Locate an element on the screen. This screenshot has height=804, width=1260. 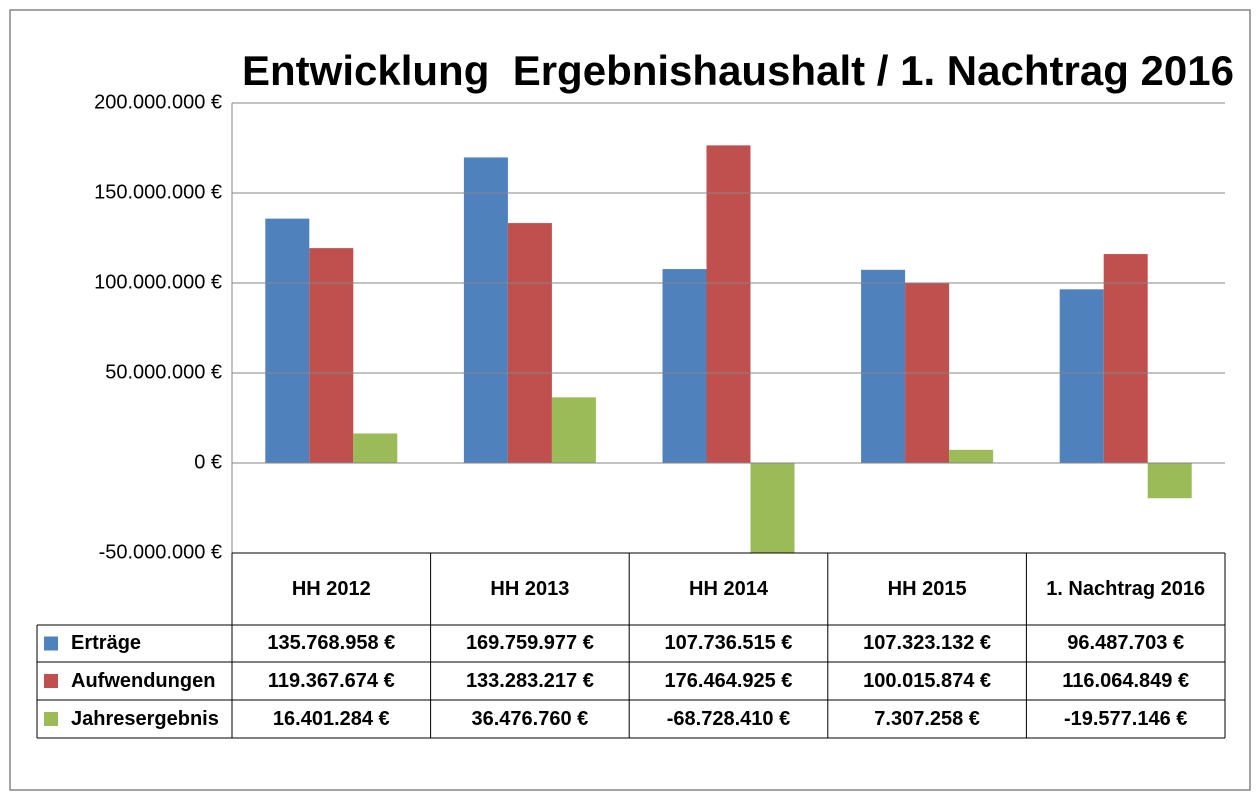
data-label-box: 176.464.925 € is located at coordinates (728, 680).